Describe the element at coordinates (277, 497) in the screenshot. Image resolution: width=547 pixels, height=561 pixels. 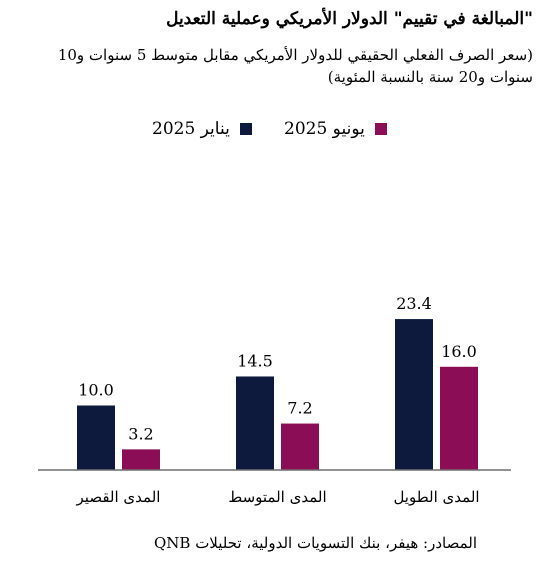
I see `category-label-1: المدى المتوسط` at that location.